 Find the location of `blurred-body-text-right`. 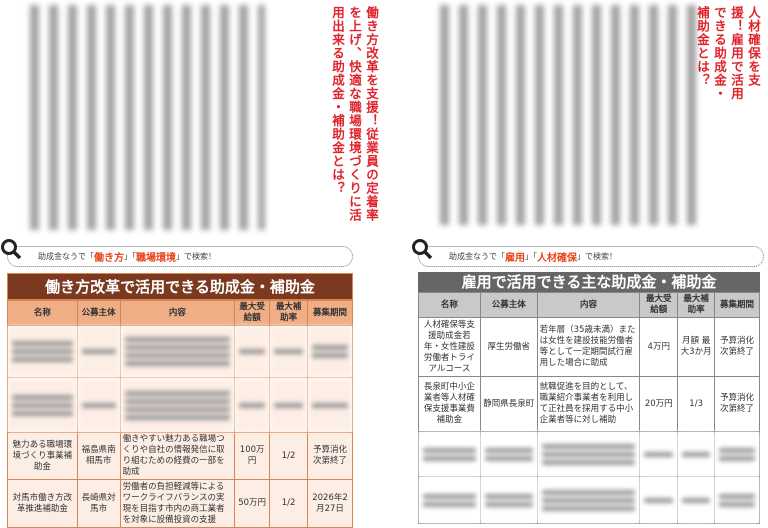

blurred-body-text-right is located at coordinates (572, 115).